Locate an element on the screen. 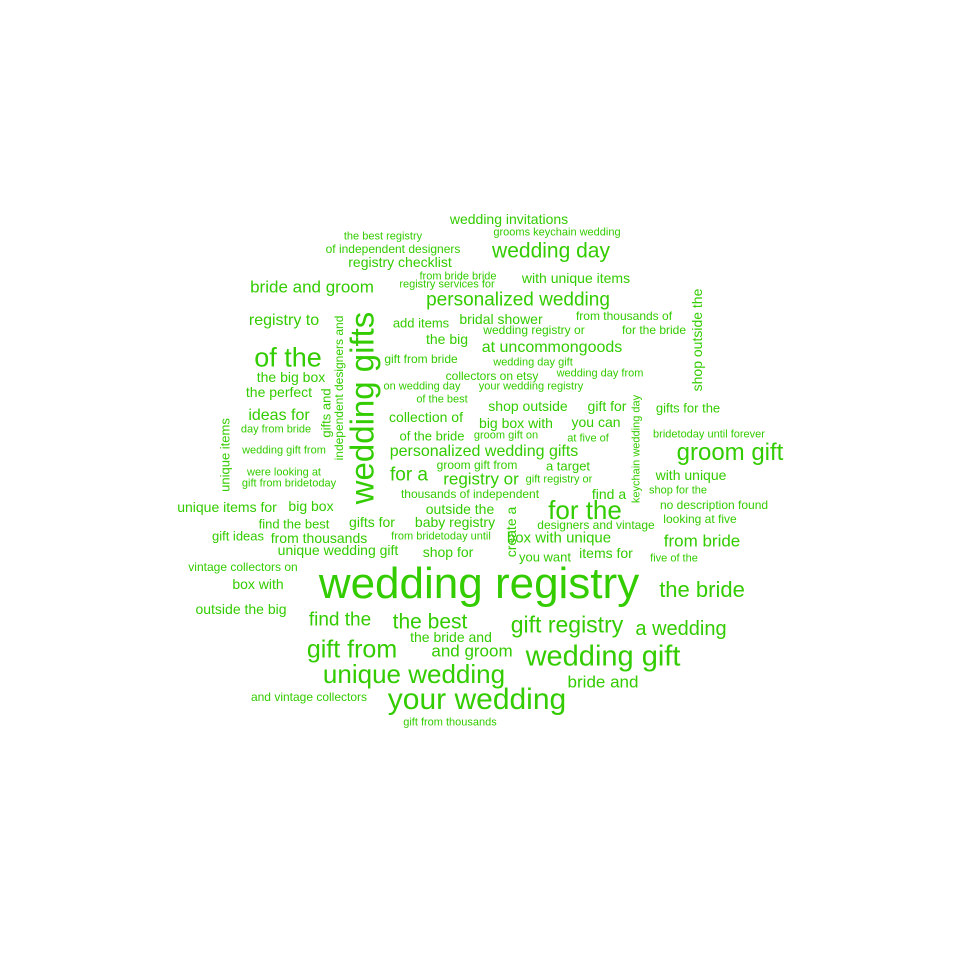 The height and width of the screenshot is (960, 960). word: from thousands of is located at coordinates (624, 316).